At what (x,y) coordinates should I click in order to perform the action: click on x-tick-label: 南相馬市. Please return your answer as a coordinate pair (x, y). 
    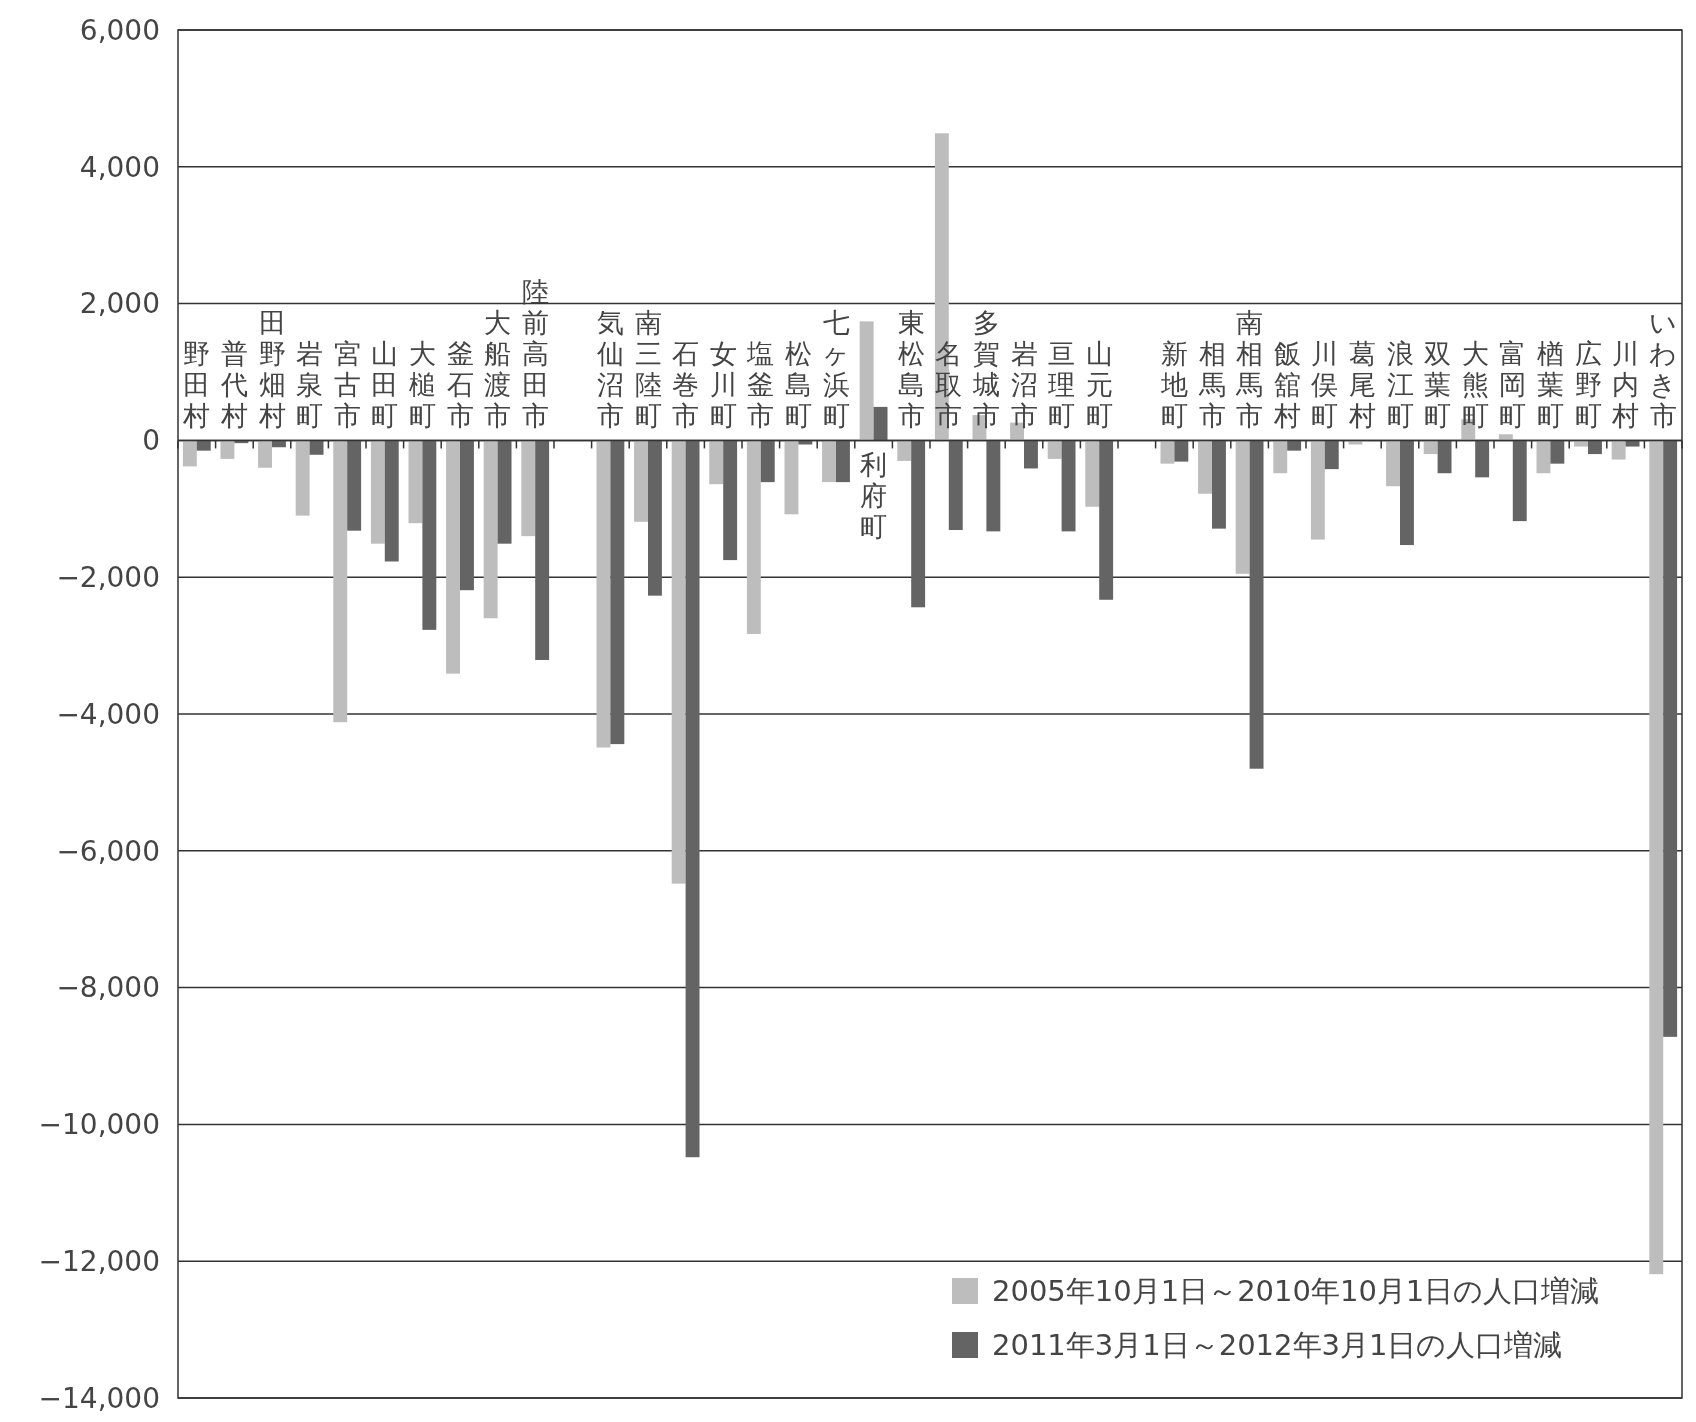
    Looking at the image, I should click on (1249, 369).